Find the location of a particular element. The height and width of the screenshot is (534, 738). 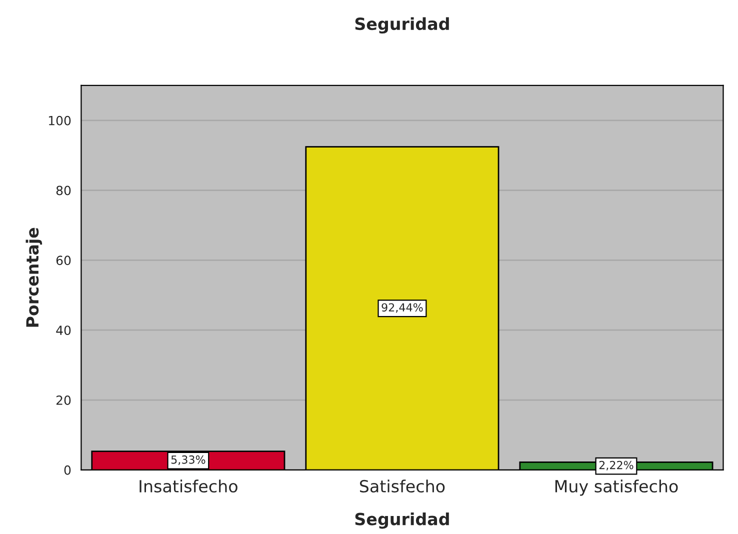

x-tick-label: Satisfecho is located at coordinates (402, 486).